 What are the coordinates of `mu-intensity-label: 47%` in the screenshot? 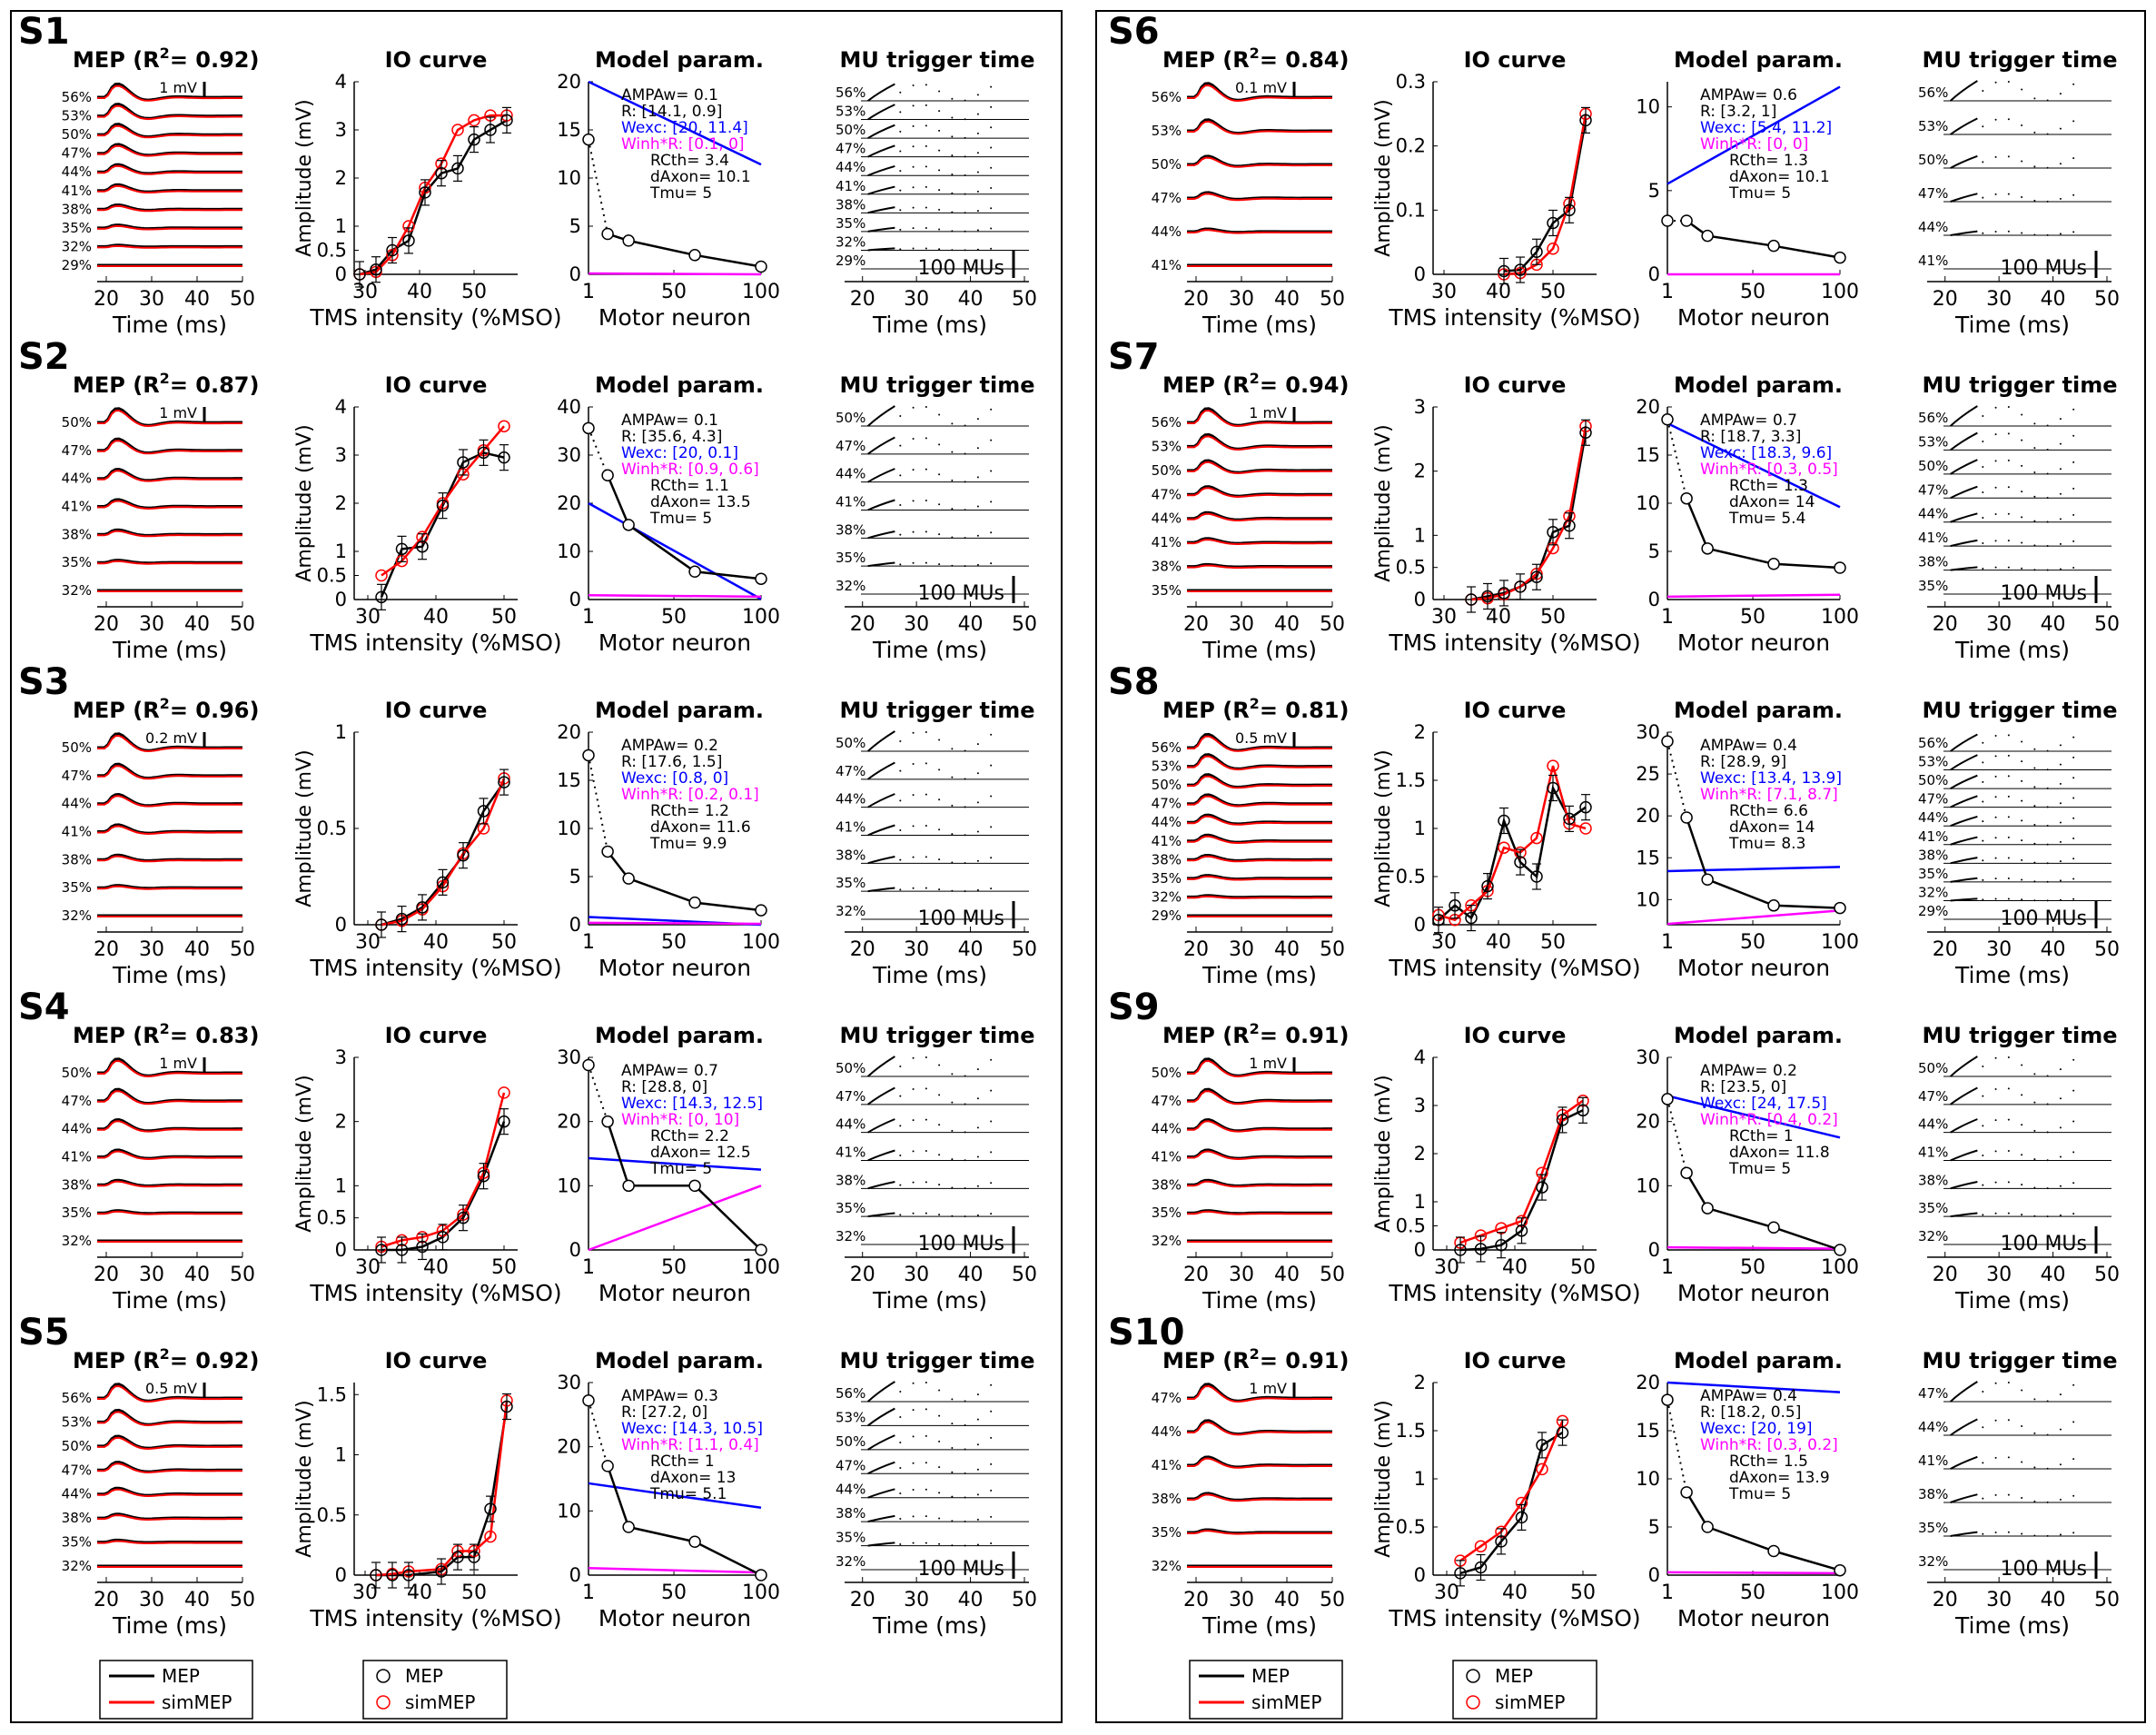 It's located at (1933, 489).